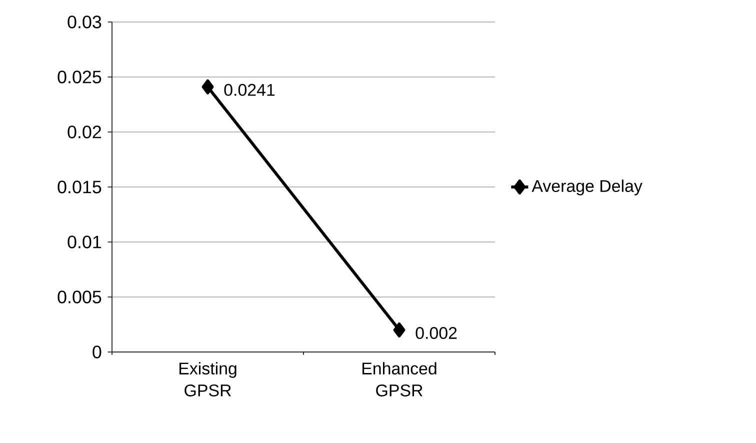  Describe the element at coordinates (80, 297) in the screenshot. I see `y-tick-label: 0.005` at that location.